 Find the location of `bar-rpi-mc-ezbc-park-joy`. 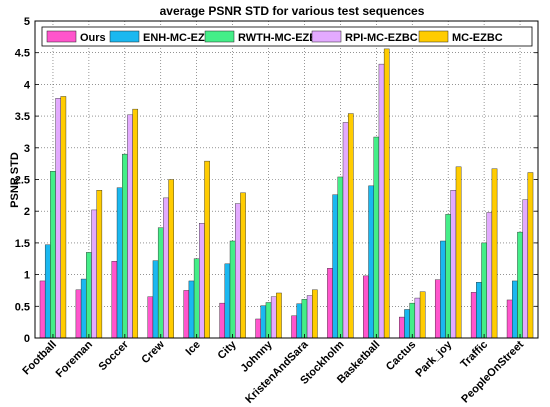

bar-rpi-mc-ezbc-park-joy is located at coordinates (453, 264).